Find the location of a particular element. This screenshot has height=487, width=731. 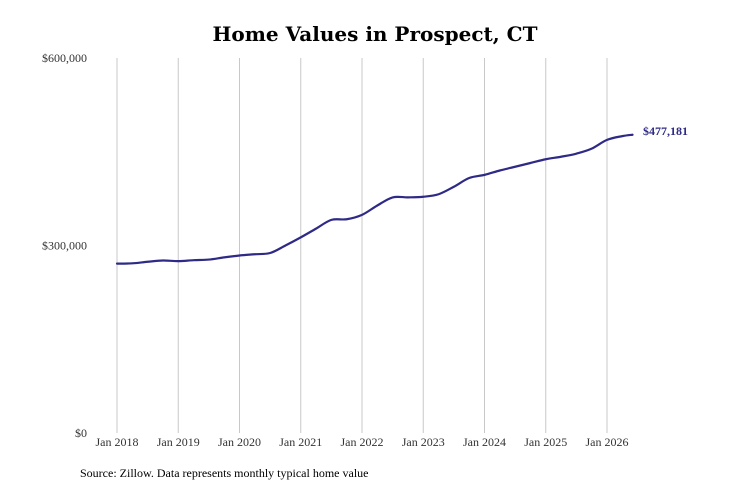

y-tick-label: $600,000 is located at coordinates (64, 58).